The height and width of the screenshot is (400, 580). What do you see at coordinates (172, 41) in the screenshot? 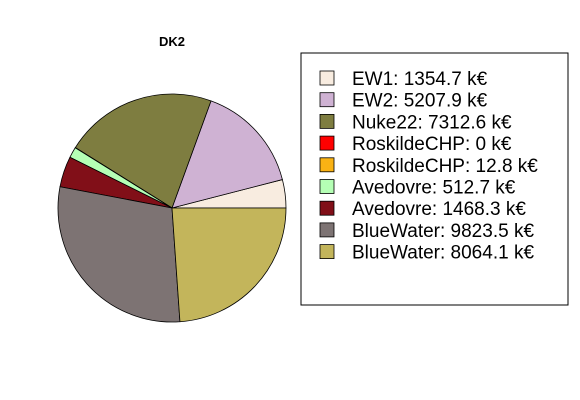
I see `chart-title: DK2` at bounding box center [172, 41].